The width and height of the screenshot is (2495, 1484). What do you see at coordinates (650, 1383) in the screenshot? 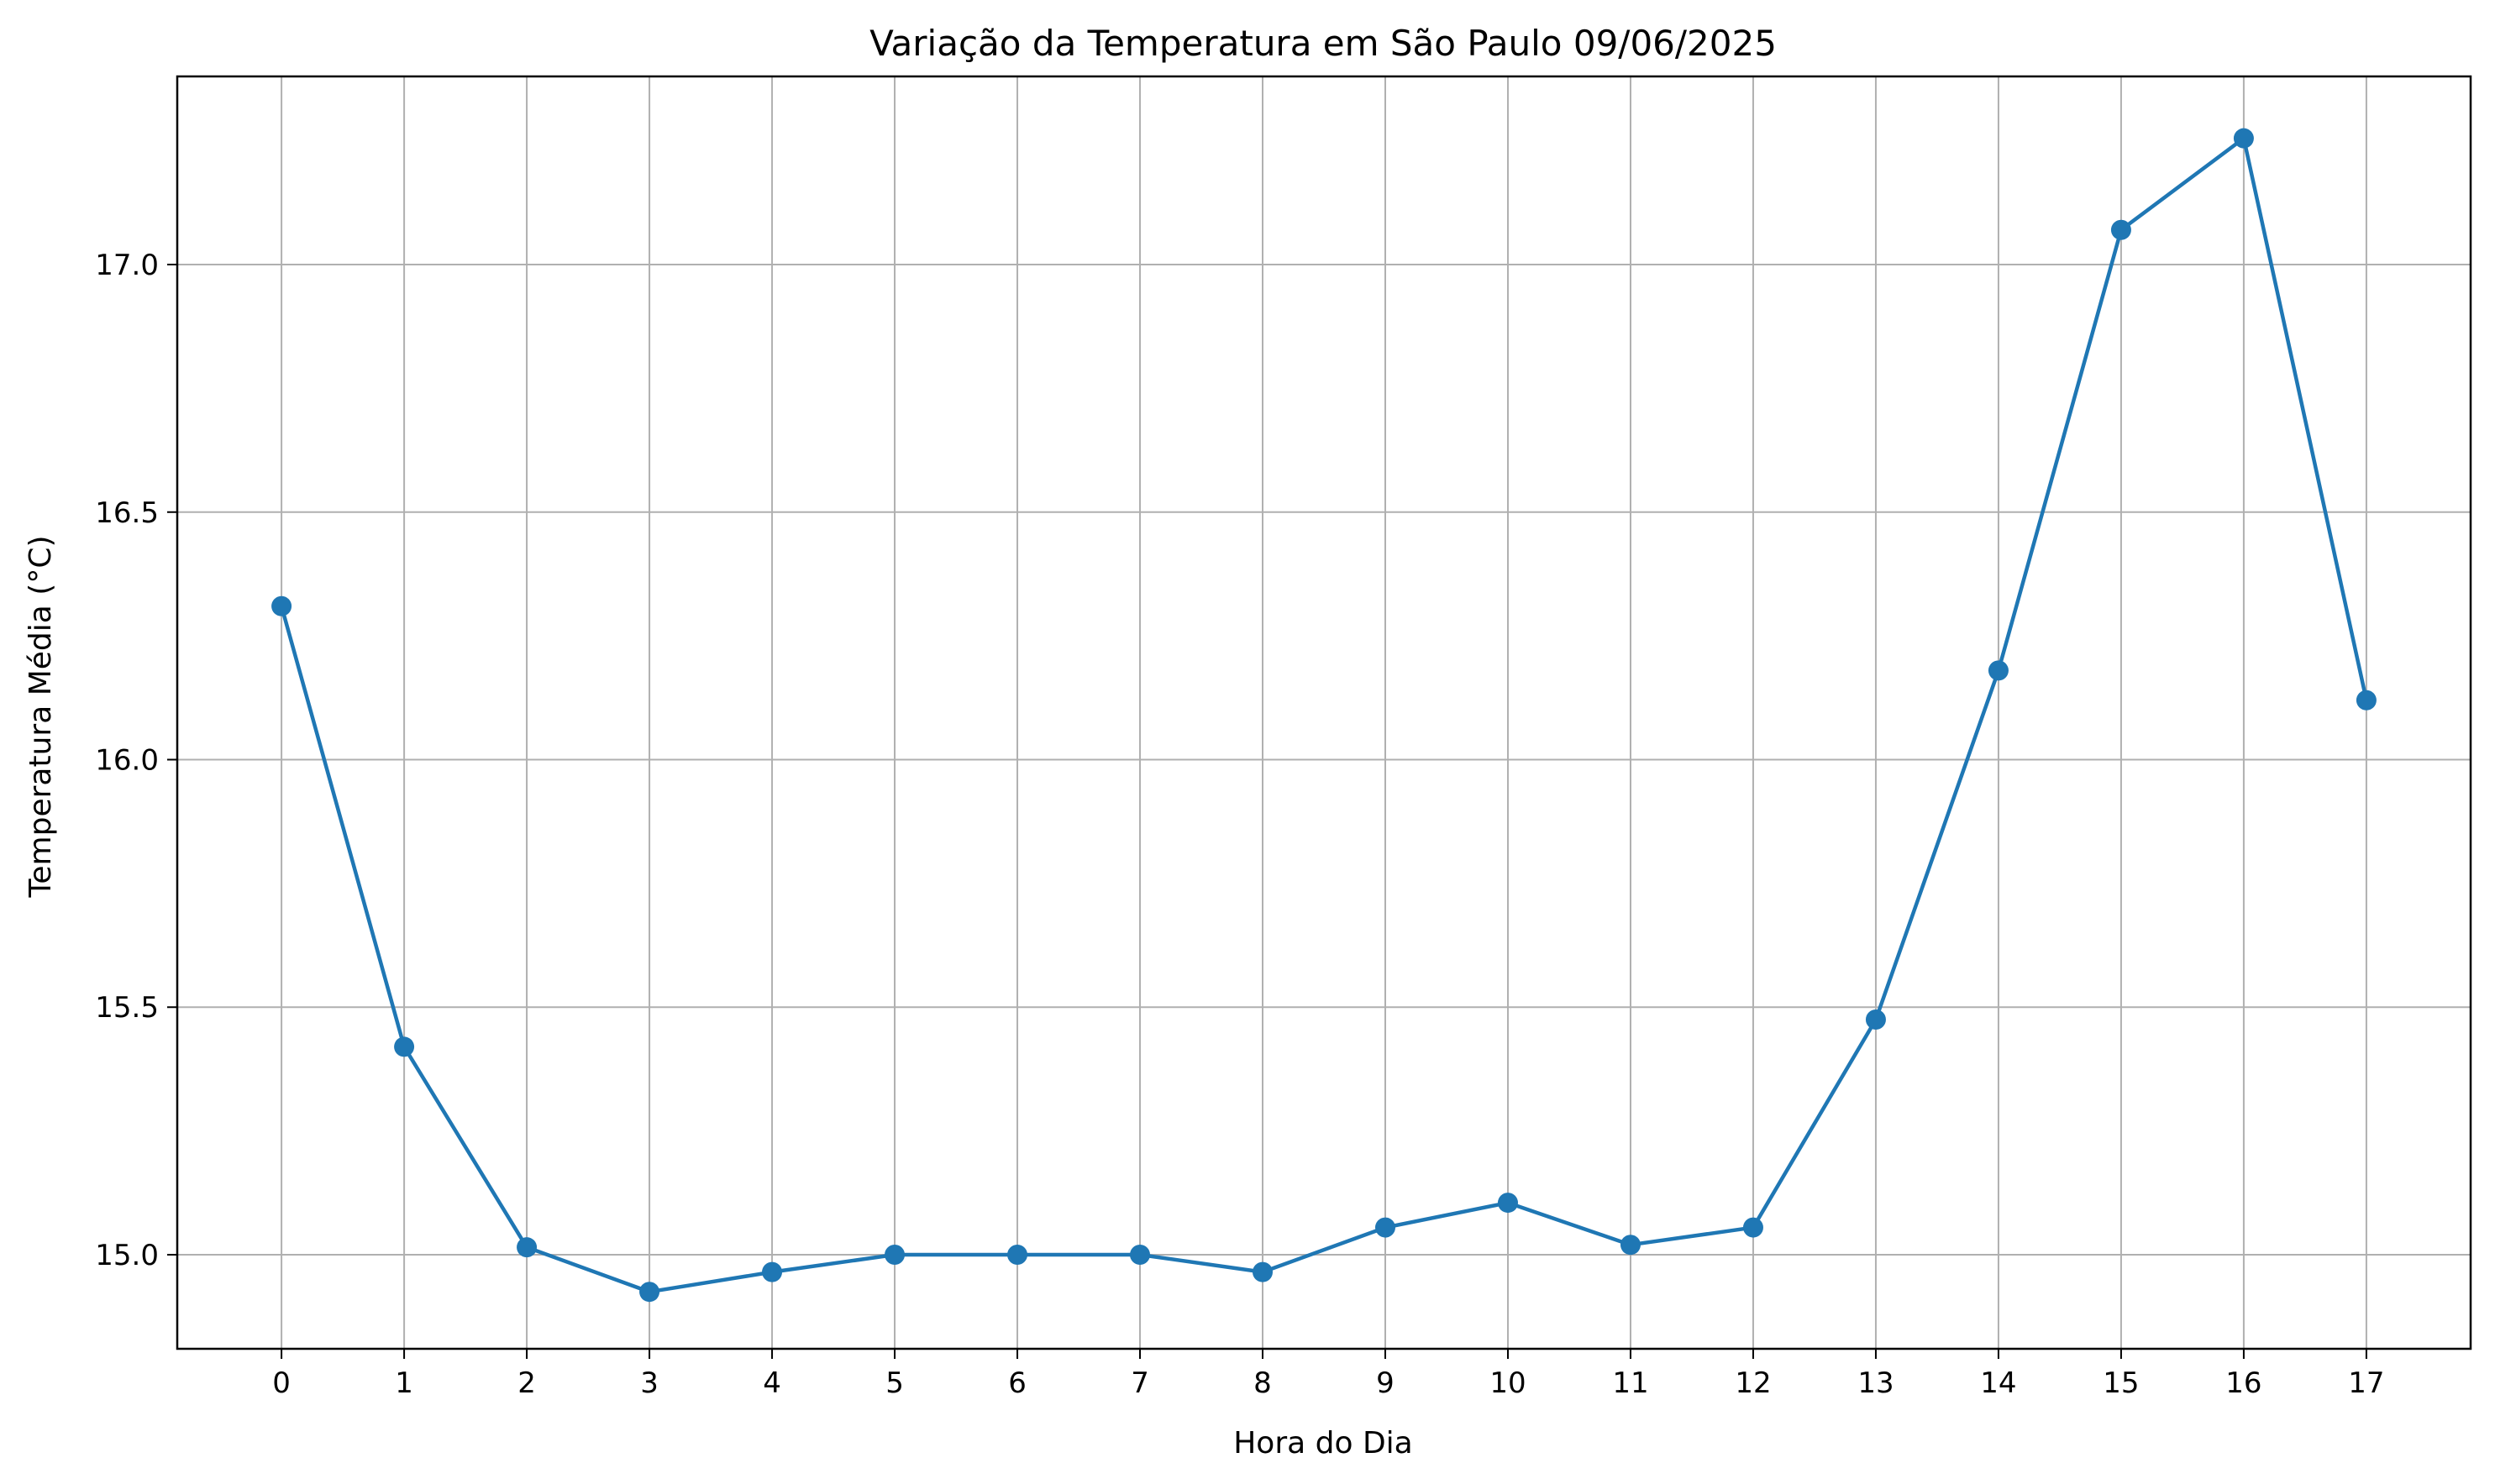
I see `x-tick-label: 3` at bounding box center [650, 1383].